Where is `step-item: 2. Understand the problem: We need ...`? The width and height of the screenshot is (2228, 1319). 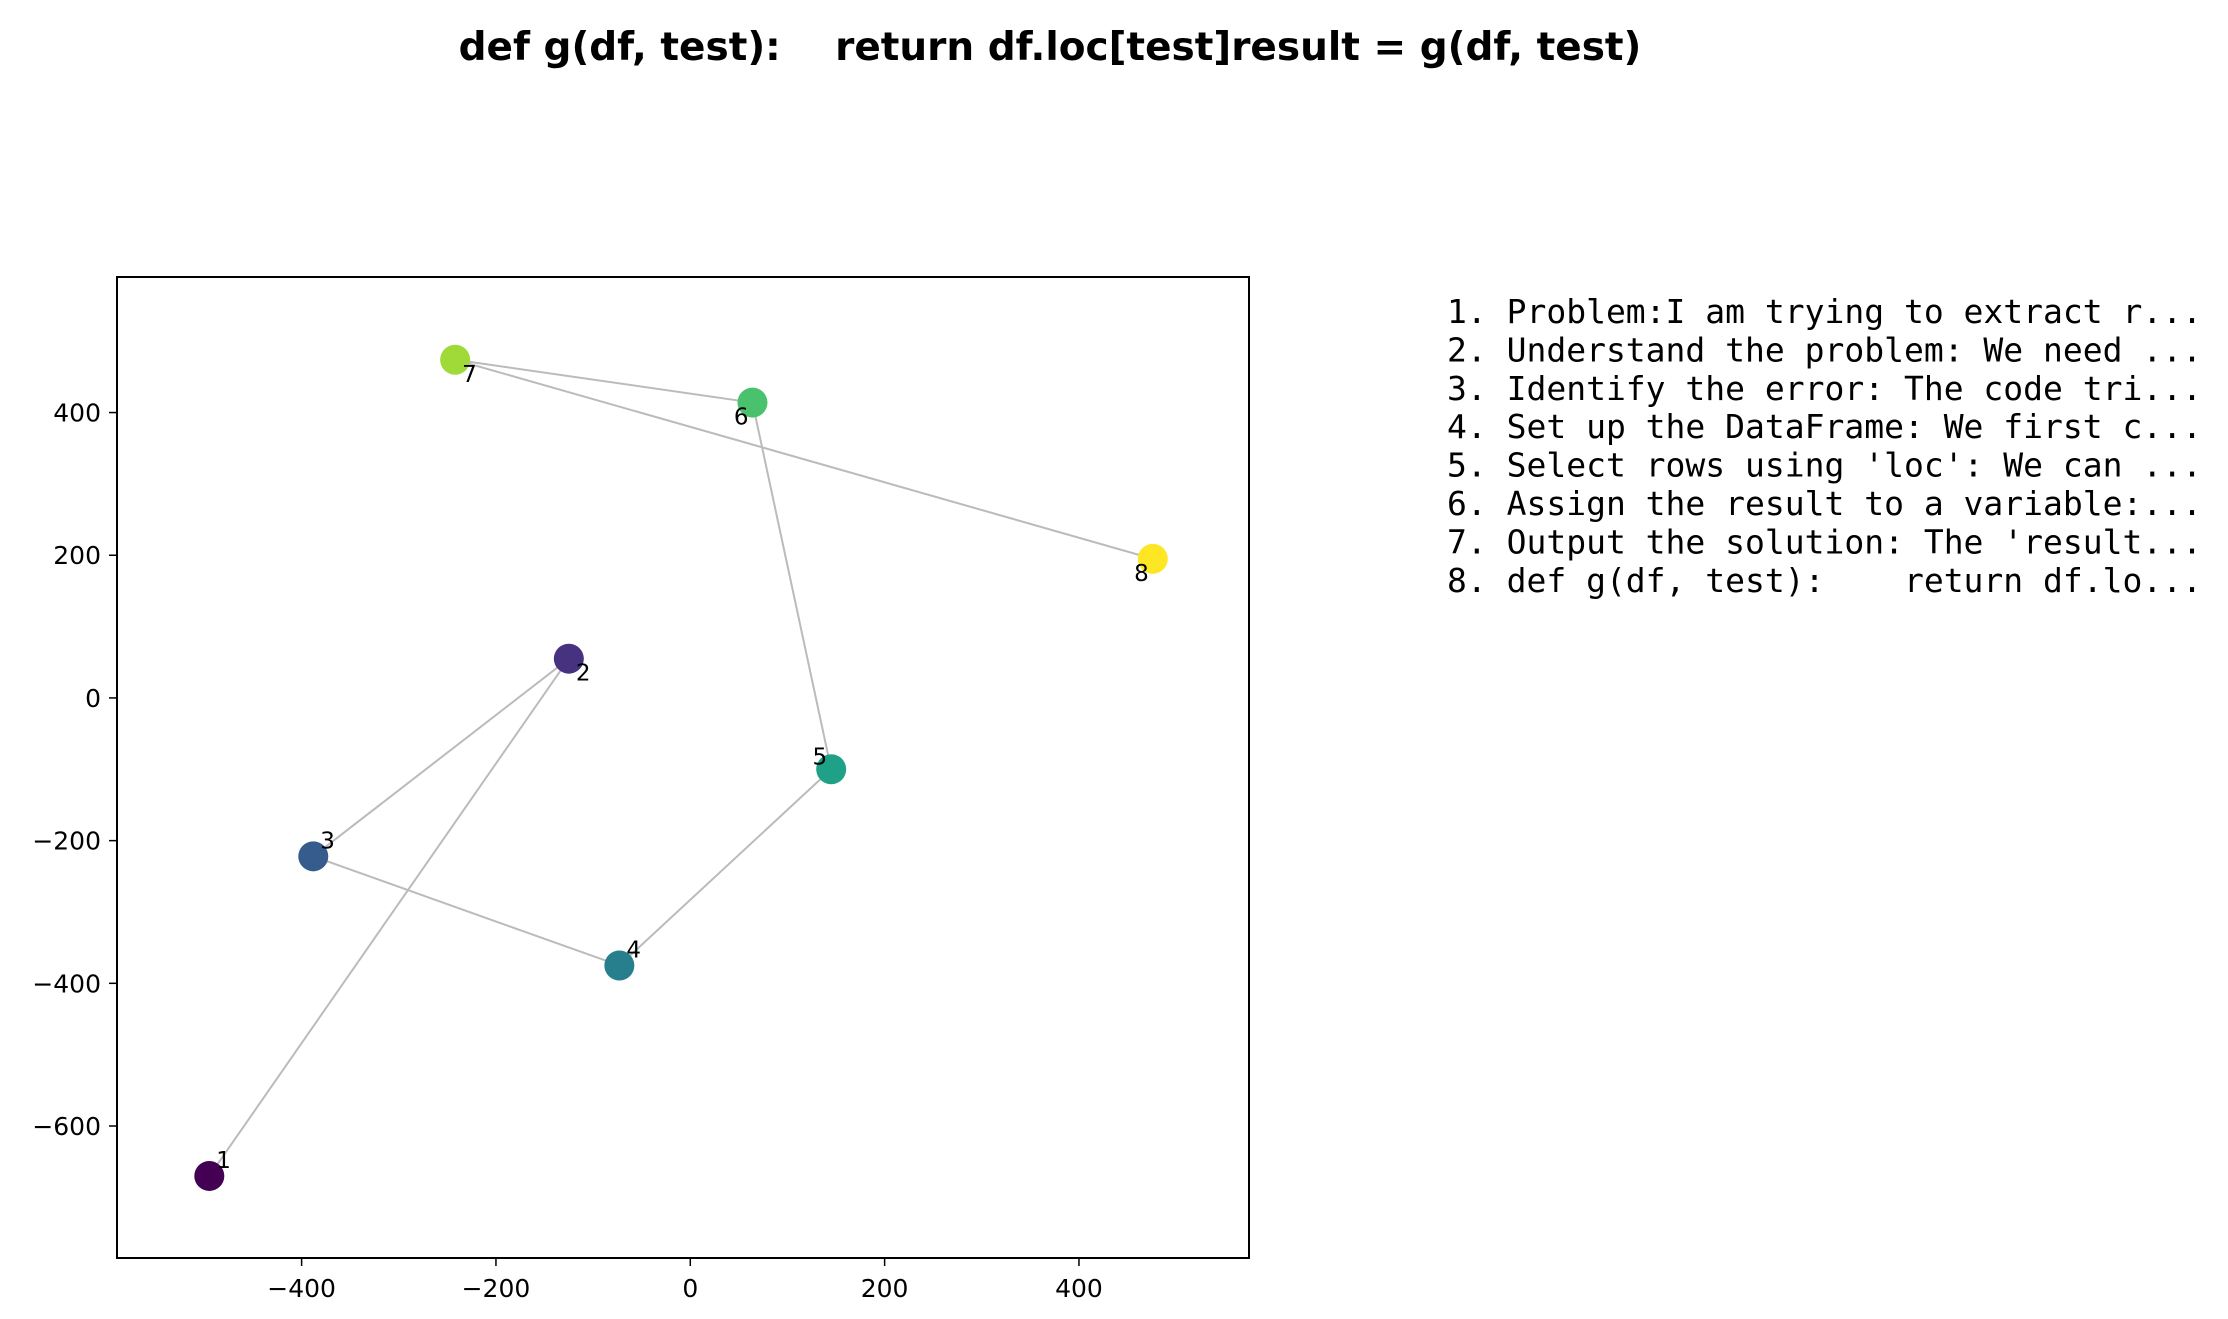 step-item: 2. Understand the problem: We need ... is located at coordinates (1824, 349).